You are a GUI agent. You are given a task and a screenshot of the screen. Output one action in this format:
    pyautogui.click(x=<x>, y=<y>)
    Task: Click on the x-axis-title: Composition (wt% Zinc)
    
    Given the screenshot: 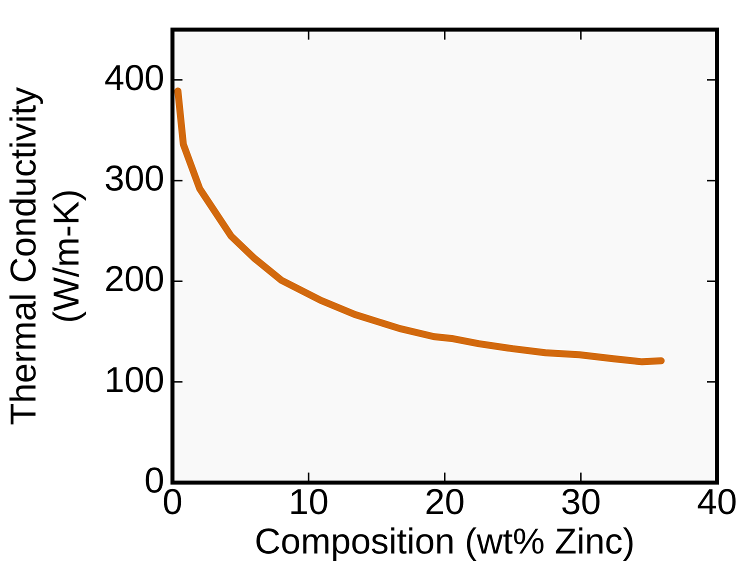 What is the action you would take?
    pyautogui.click(x=444, y=541)
    